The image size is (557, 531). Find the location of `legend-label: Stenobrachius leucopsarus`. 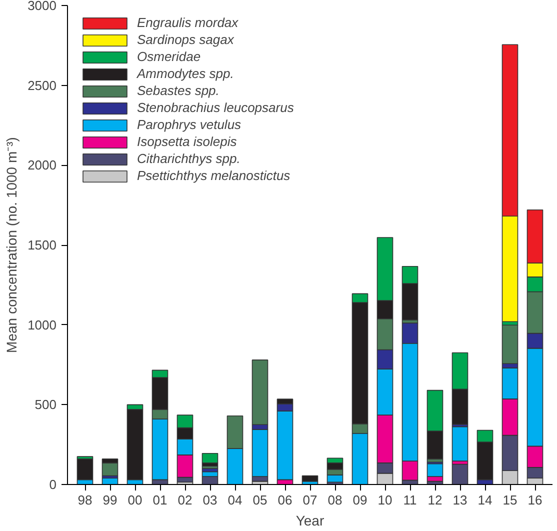

legend-label: Stenobrachius leucopsarus is located at coordinates (215, 107).